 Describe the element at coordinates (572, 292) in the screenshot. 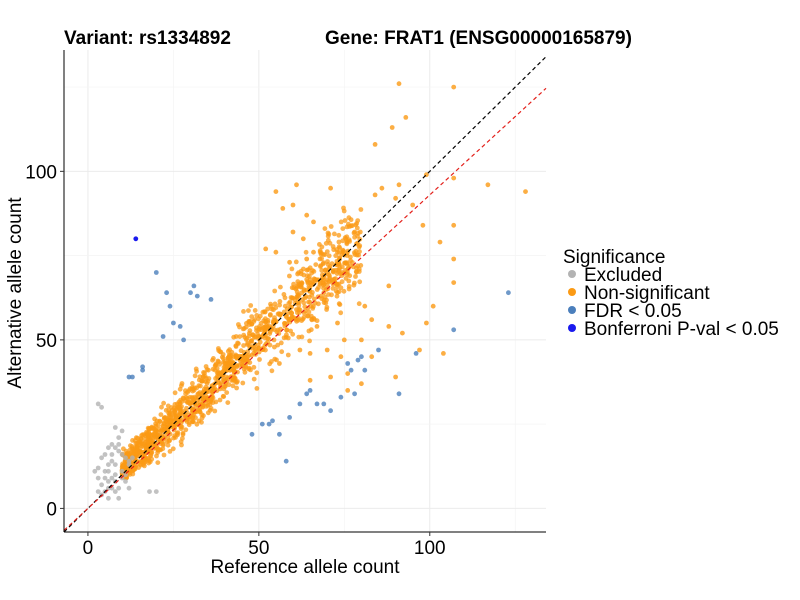

I see `legend-key-non-significant` at that location.